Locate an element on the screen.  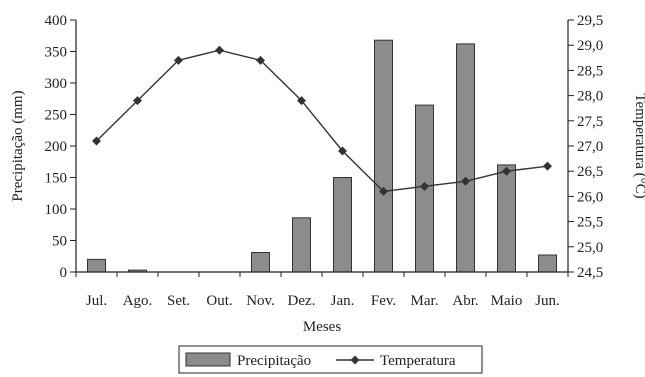
x-tick-label: Jan. is located at coordinates (343, 301).